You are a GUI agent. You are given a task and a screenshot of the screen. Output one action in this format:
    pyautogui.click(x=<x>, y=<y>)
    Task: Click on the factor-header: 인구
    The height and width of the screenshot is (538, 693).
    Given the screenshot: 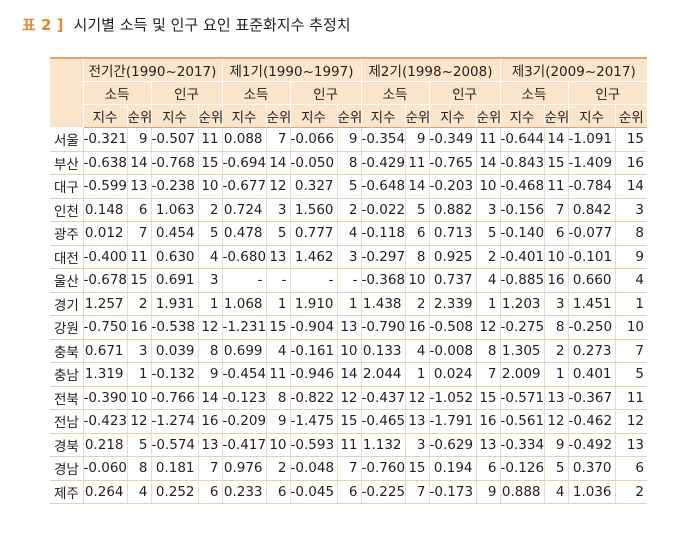 What is the action you would take?
    pyautogui.click(x=464, y=93)
    